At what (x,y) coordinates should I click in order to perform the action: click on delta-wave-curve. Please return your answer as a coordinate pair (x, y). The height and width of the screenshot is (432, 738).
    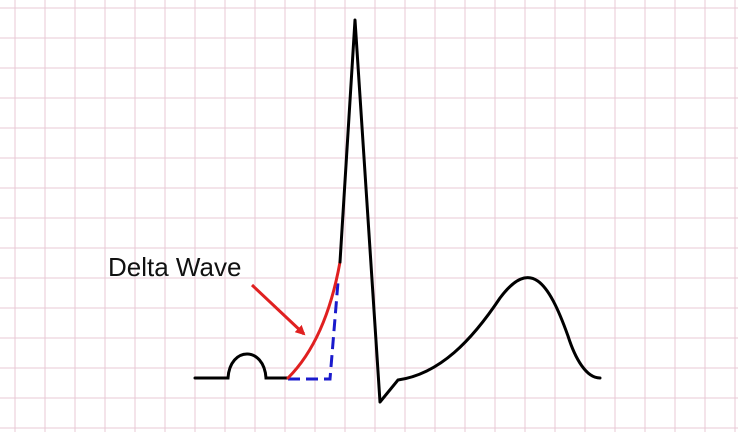
    Looking at the image, I should click on (314, 320).